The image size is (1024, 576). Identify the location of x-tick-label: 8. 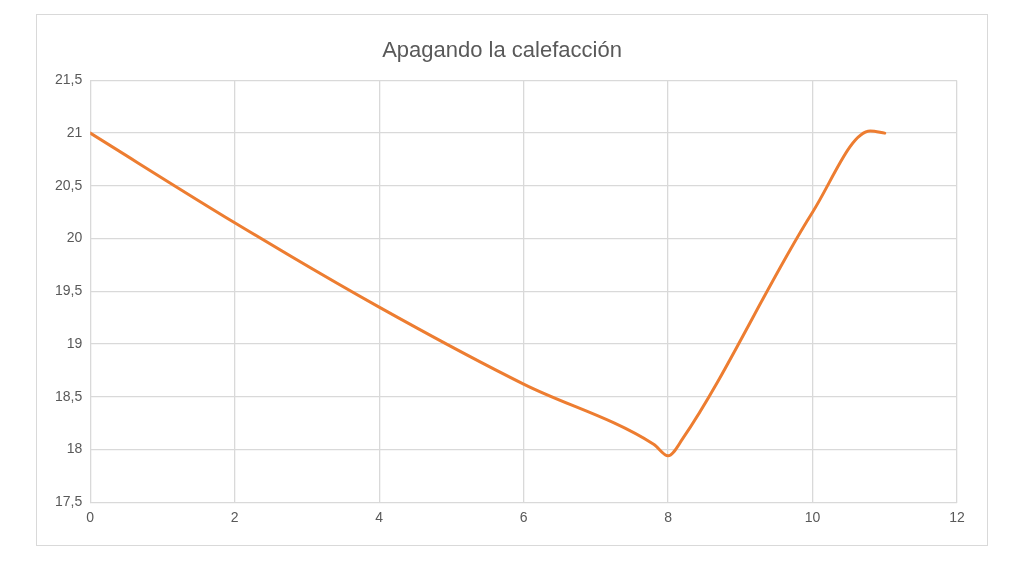
(668, 517).